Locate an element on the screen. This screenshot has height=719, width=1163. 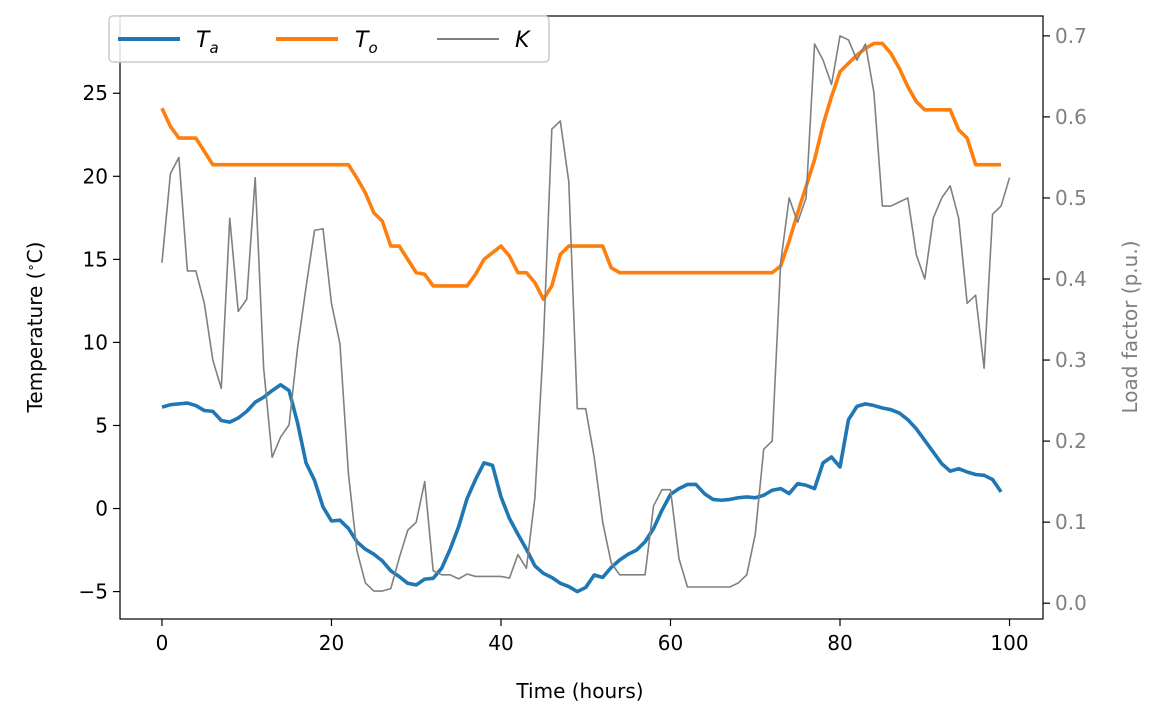
y-axis-ticks: −5 0 5 10 15 20 25 is located at coordinates (99, 342).